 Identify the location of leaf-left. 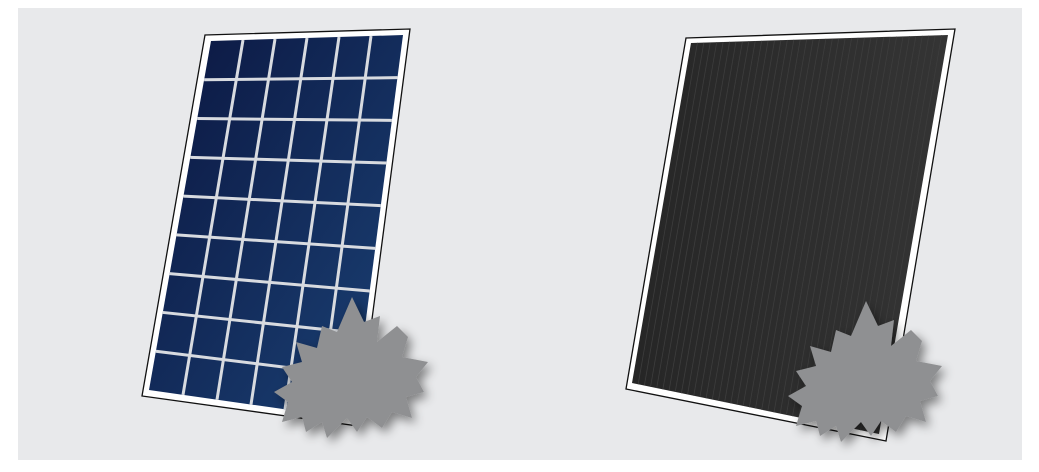
(351, 367).